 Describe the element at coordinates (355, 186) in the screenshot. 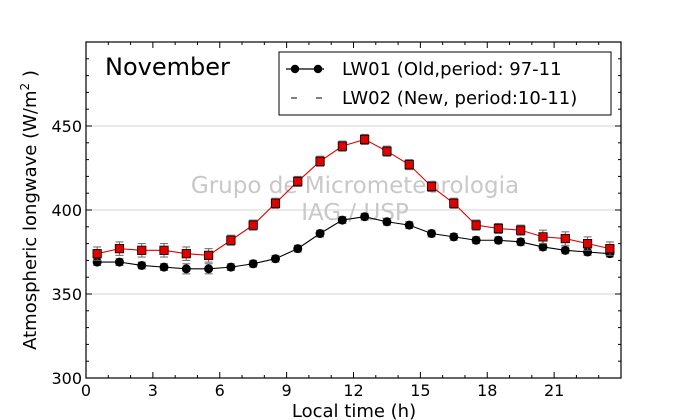

I see `watermark-line-1: Grupo de Micrometeorologia` at that location.